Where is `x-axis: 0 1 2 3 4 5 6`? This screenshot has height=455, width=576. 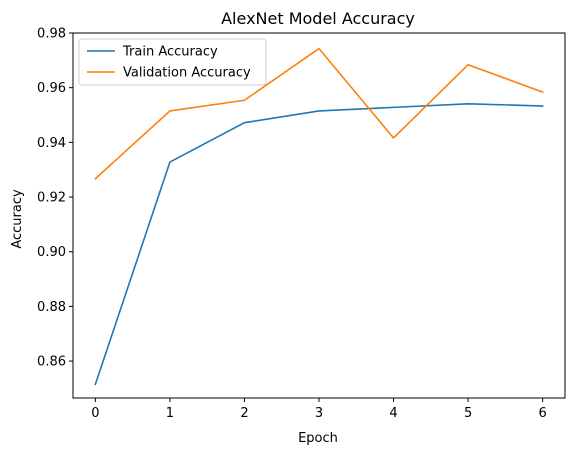
x-axis: 0 1 2 3 4 5 6 is located at coordinates (319, 409).